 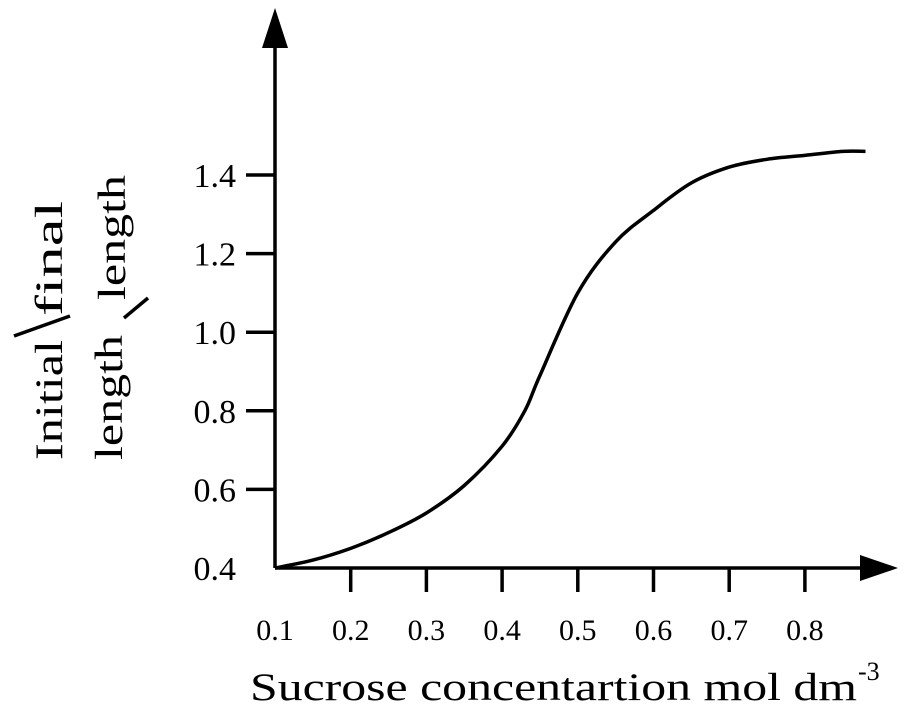 I want to click on y-axis-title-denominator-right: length, so click(x=112, y=237).